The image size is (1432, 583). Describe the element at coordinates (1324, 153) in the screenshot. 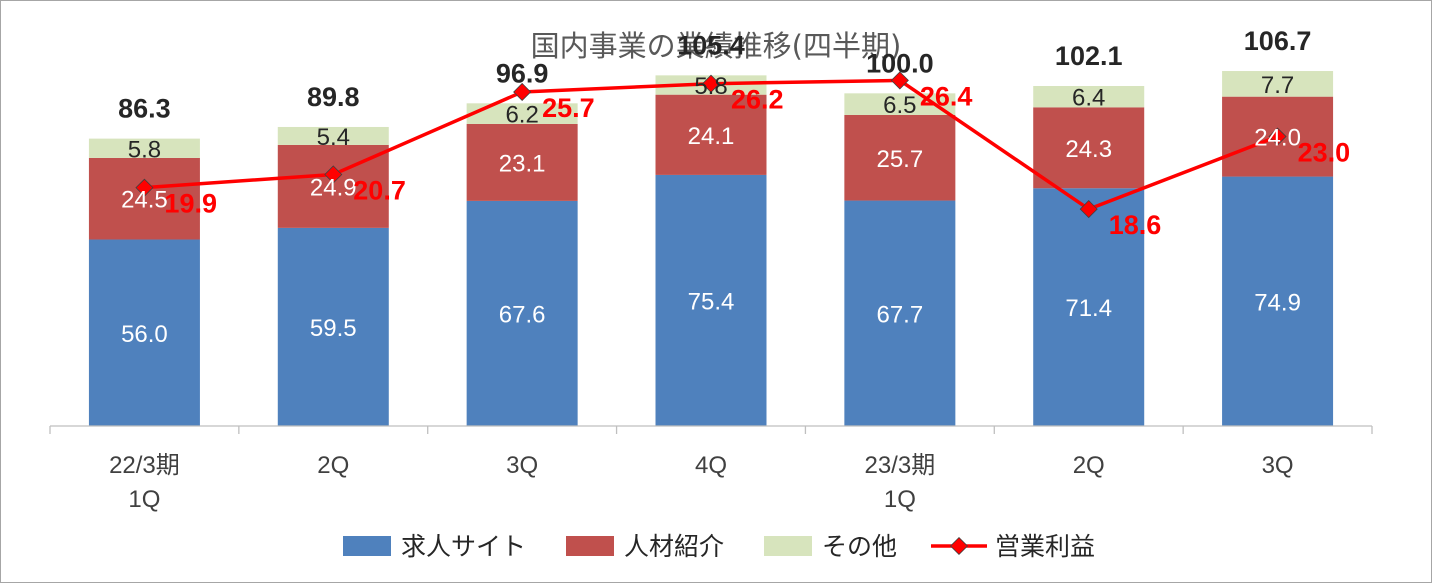

I see `profit-value-label: 23.0` at that location.